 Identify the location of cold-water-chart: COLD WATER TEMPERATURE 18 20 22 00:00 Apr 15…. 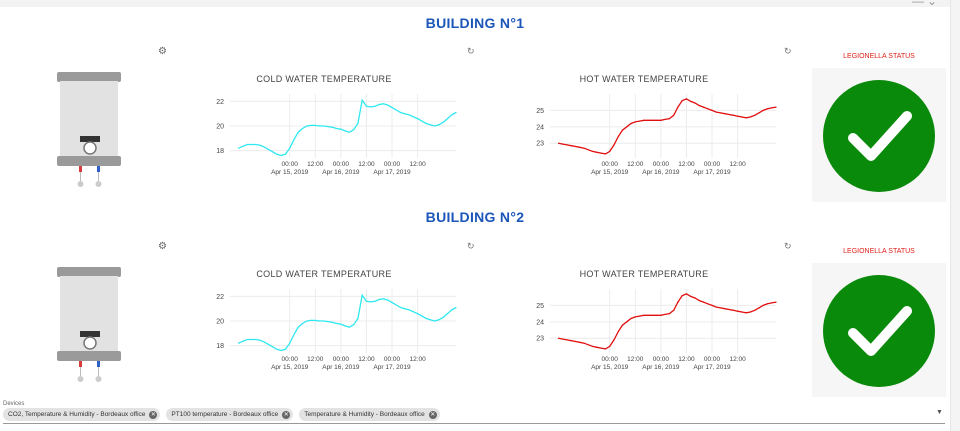
(324, 129).